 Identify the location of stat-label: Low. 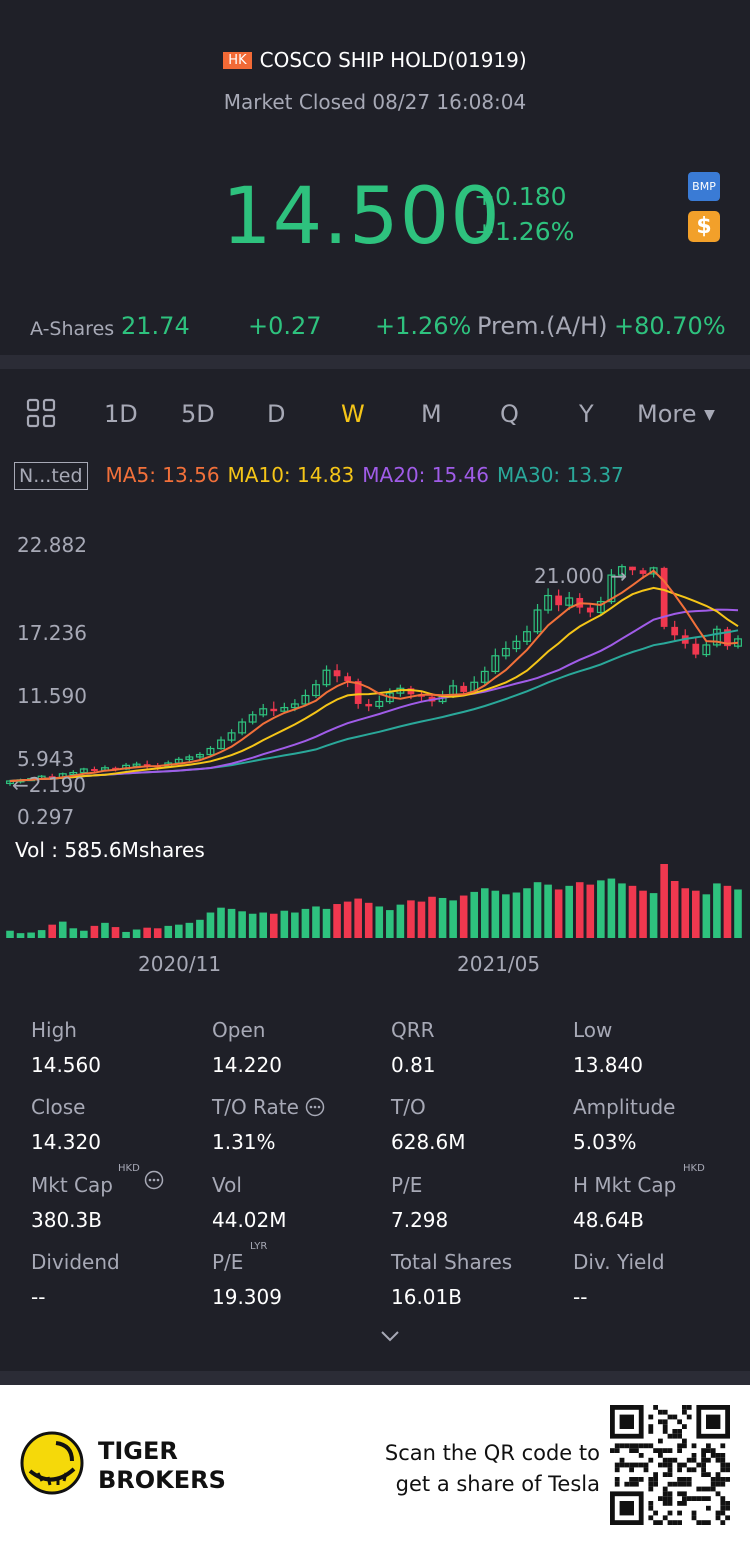
(593, 1030).